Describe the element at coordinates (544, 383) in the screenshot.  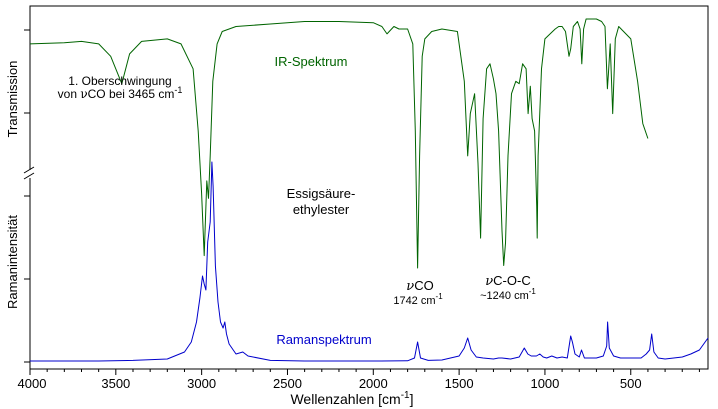
I see `x-tick-label: 1000` at that location.